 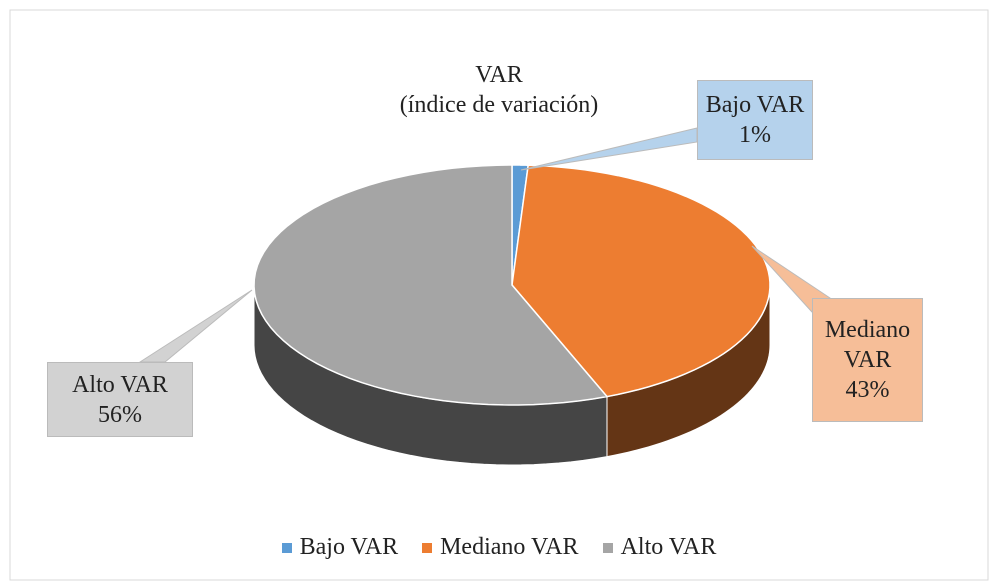 I want to click on legend-item: Alto VAR, so click(x=659, y=547).